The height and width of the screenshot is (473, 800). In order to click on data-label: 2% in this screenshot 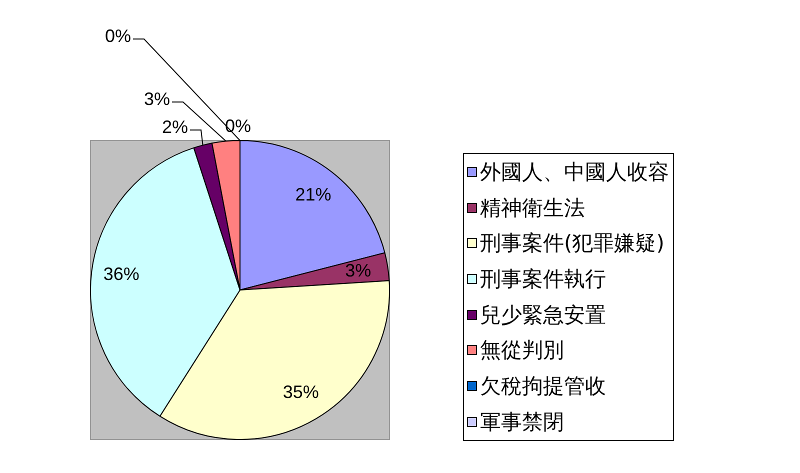, I will do `click(175, 126)`.